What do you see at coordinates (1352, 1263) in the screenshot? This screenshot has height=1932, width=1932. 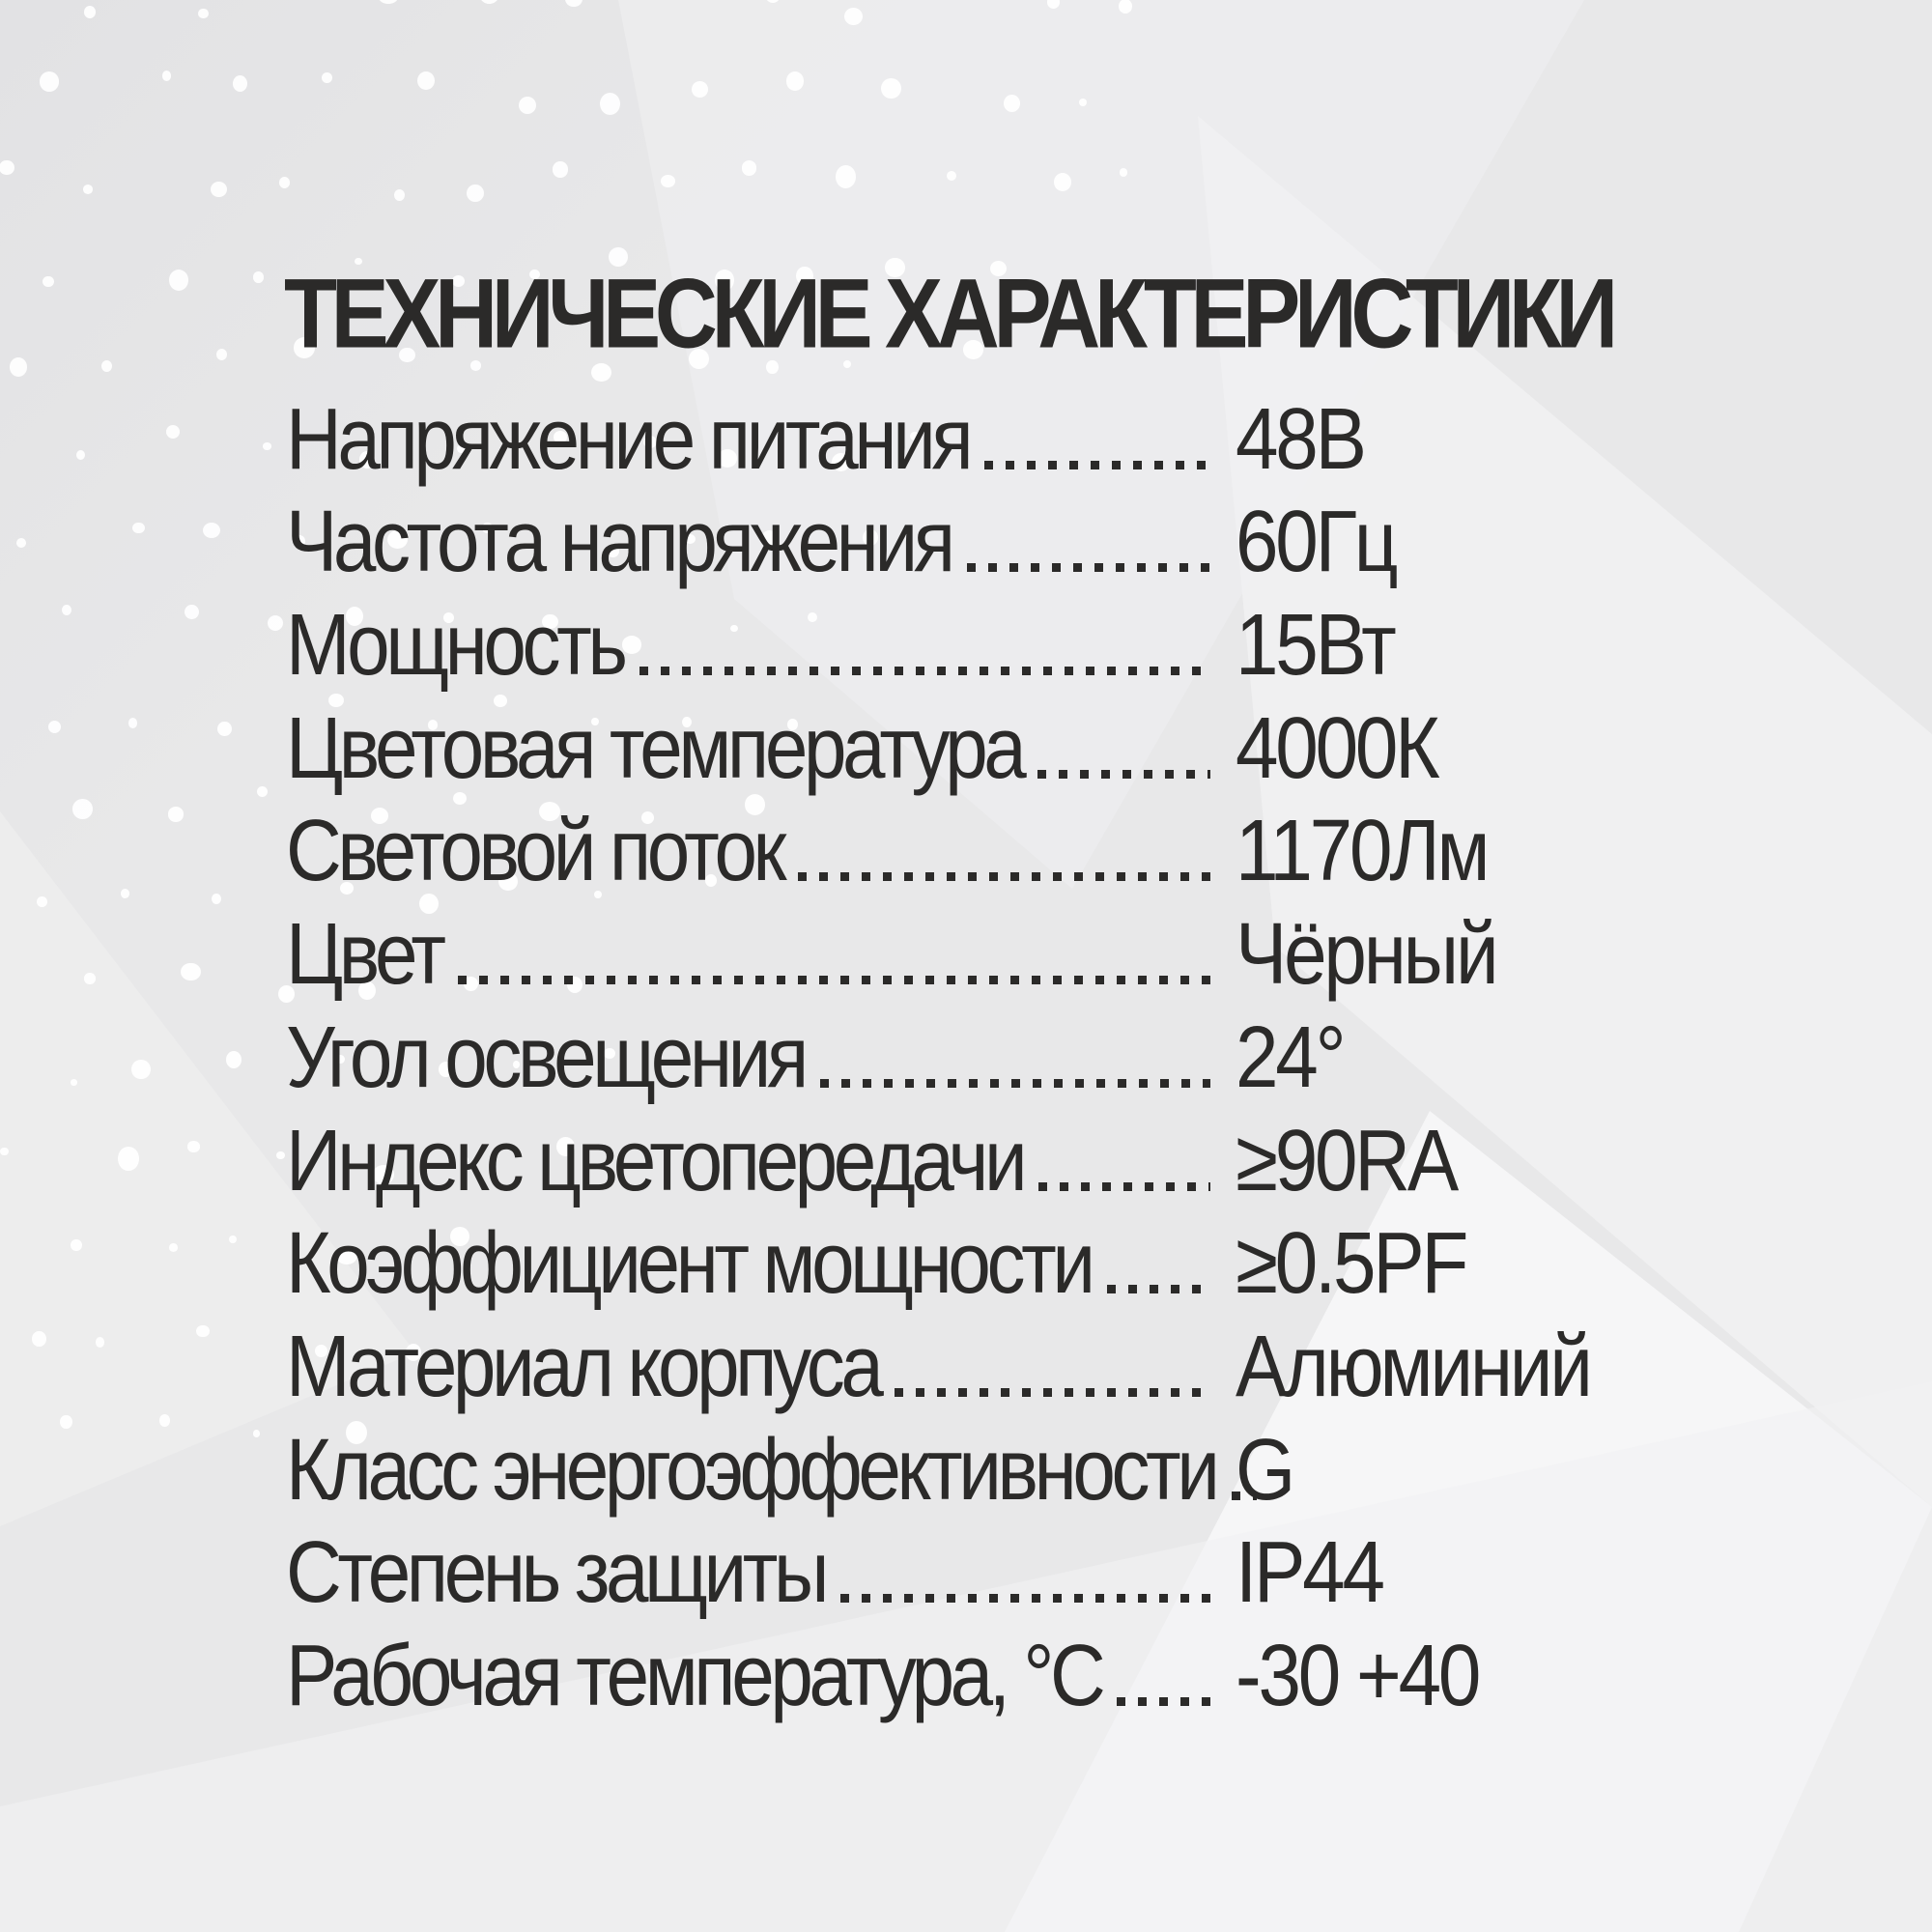 I see `spec-value: ≥0.5PF` at bounding box center [1352, 1263].